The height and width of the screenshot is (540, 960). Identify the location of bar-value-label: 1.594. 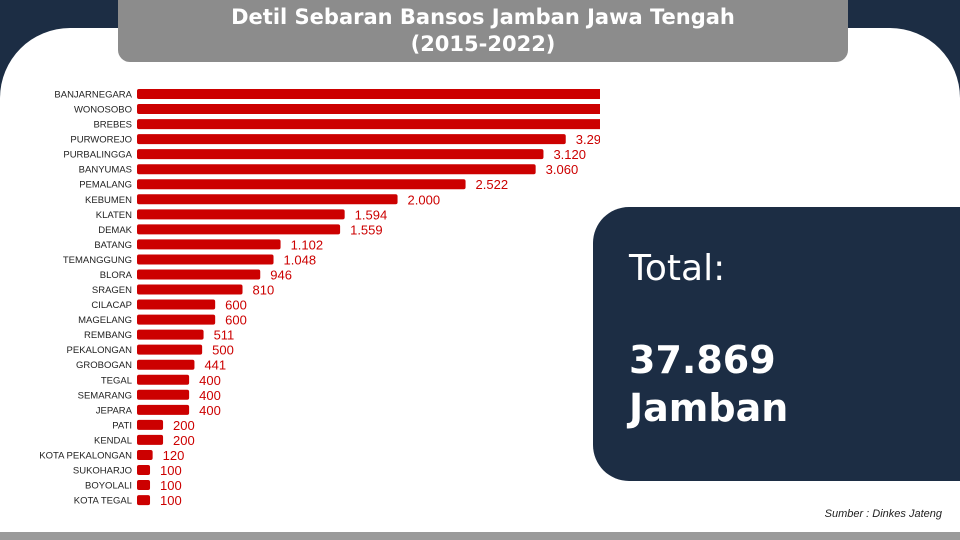
(371, 214).